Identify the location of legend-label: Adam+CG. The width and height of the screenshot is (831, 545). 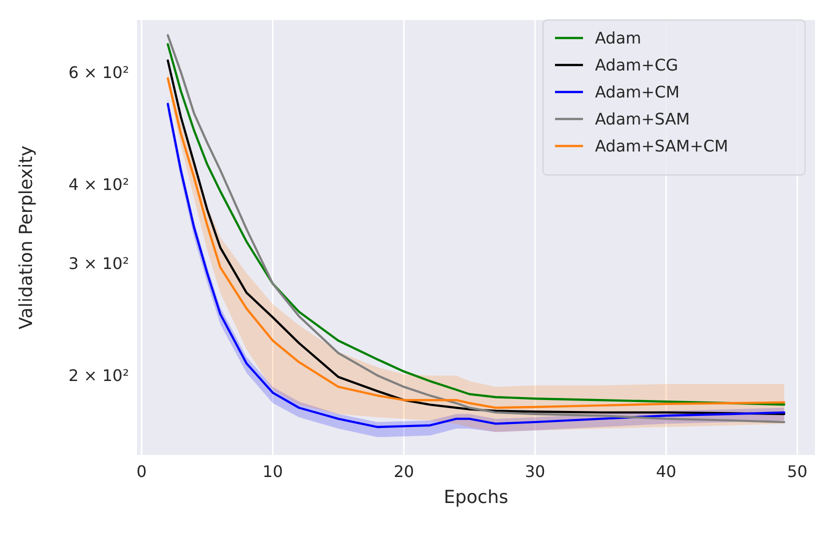
(636, 65).